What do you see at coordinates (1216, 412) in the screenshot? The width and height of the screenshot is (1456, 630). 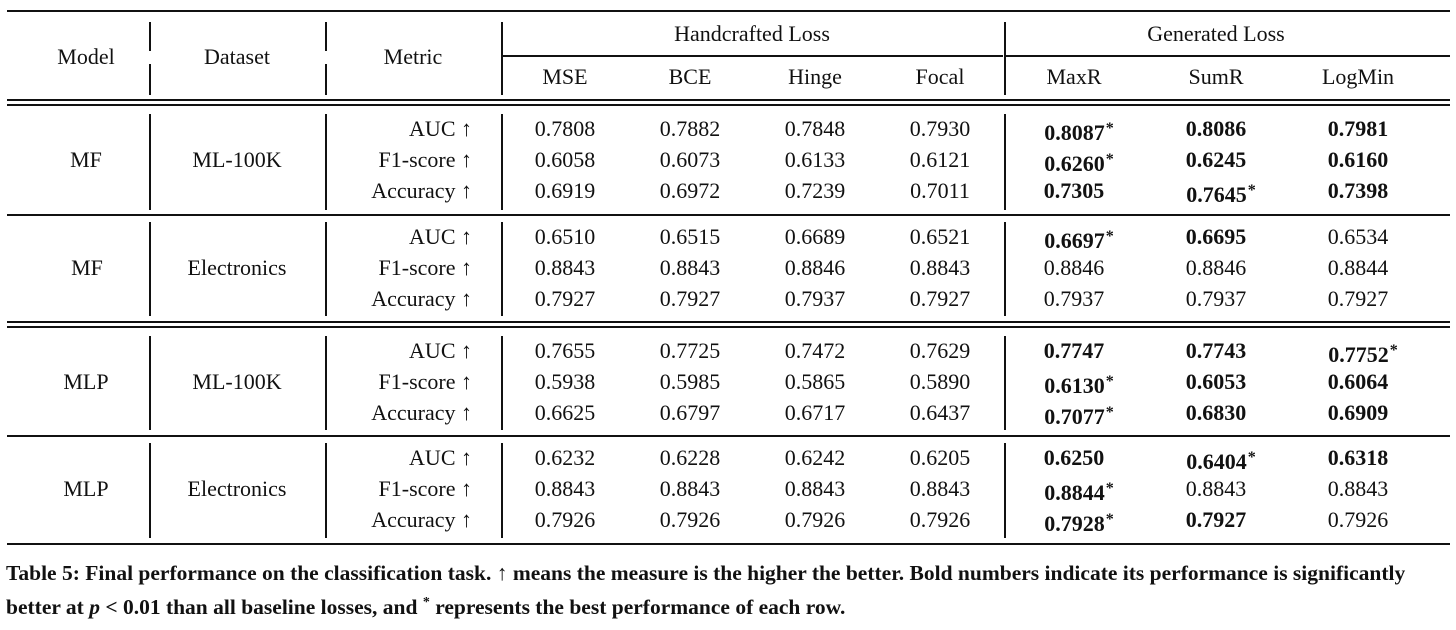 I see `block-2-row-2-cell-5: 0.6830` at bounding box center [1216, 412].